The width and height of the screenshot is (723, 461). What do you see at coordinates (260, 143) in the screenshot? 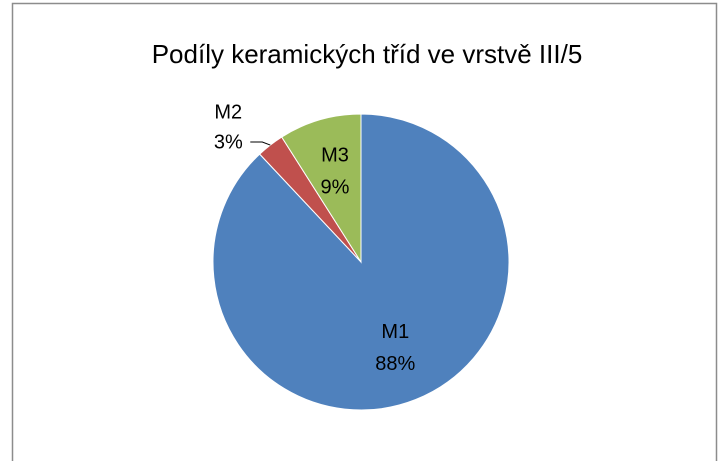
I see `leader-line` at bounding box center [260, 143].